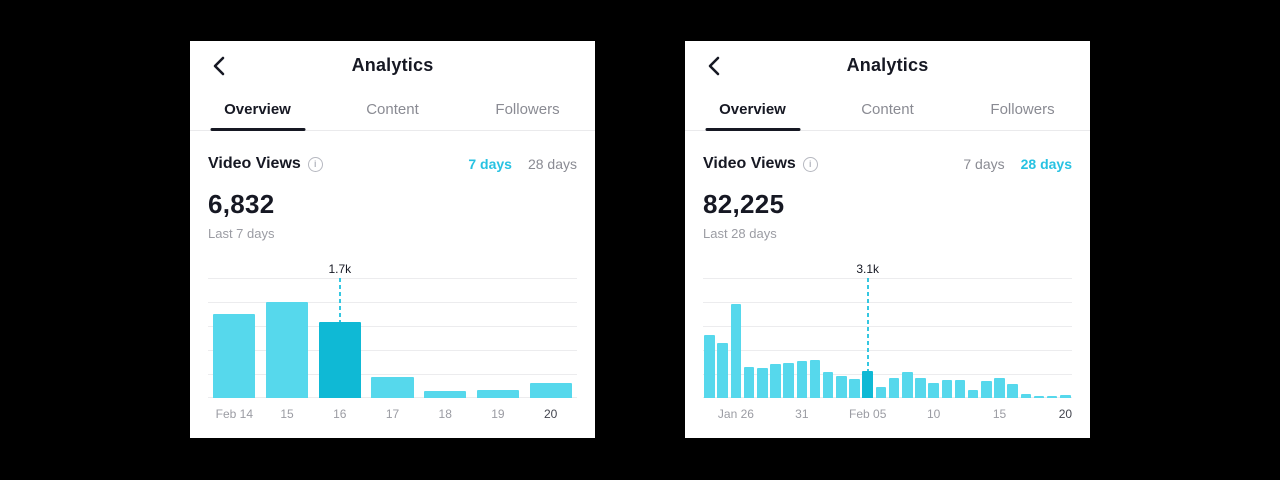 This screenshot has width=1280, height=480. What do you see at coordinates (868, 414) in the screenshot?
I see `x-axis-label: Feb 05` at bounding box center [868, 414].